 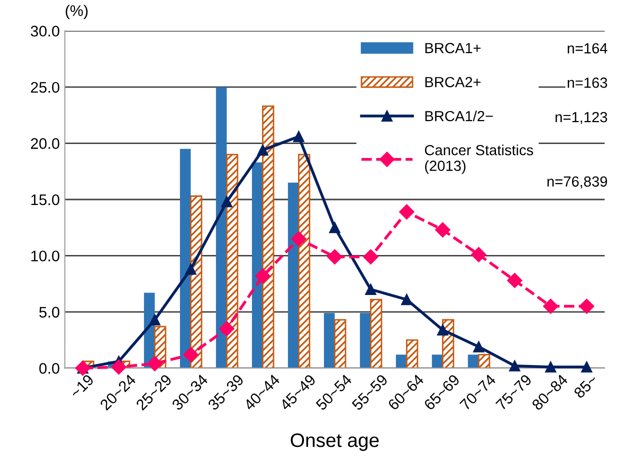 What do you see at coordinates (453, 48) in the screenshot?
I see `legend-label: BRCA1+` at bounding box center [453, 48].